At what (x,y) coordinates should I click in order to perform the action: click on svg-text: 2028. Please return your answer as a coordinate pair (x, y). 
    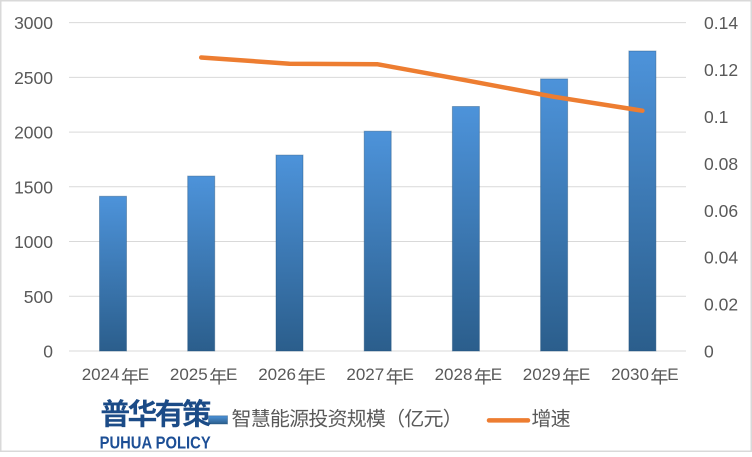
    Looking at the image, I should click on (454, 374).